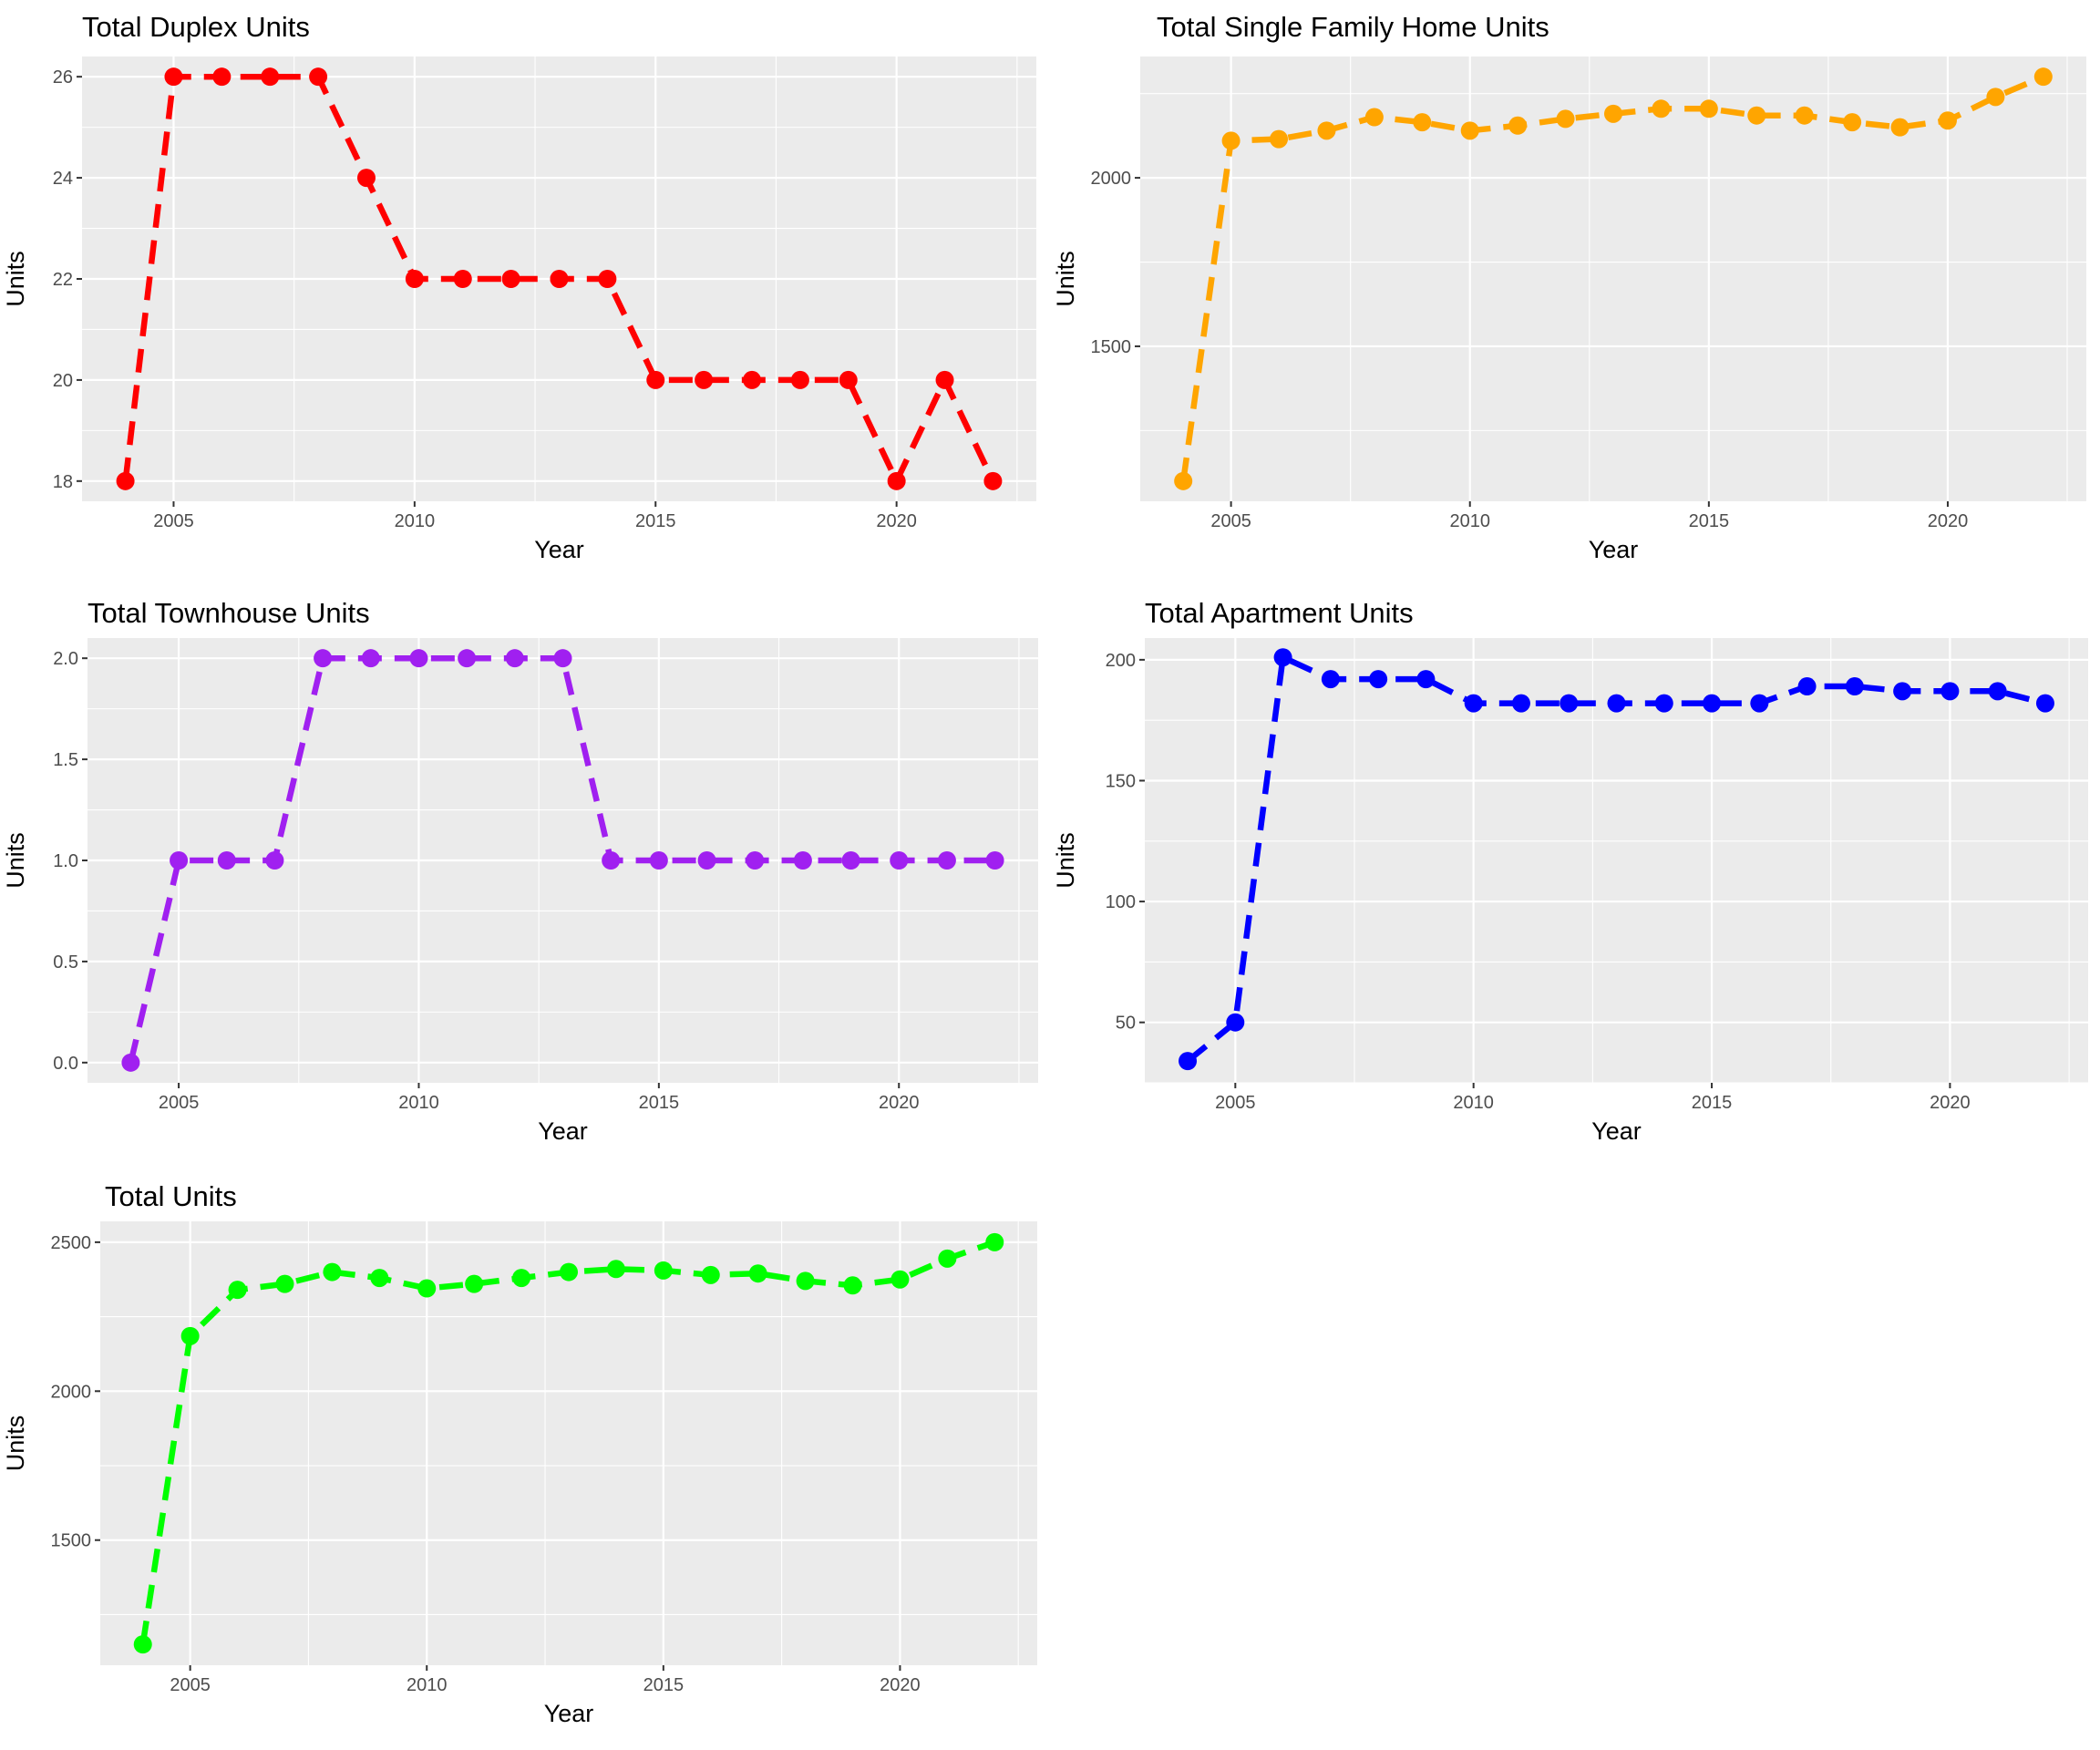 The width and height of the screenshot is (2100, 1750). Describe the element at coordinates (1121, 661) in the screenshot. I see `y-tick-label: 200` at that location.